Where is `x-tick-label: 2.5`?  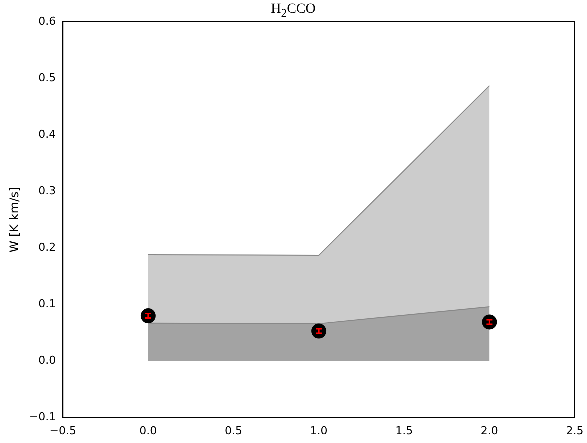 x-tick-label: 2.5 is located at coordinates (575, 431).